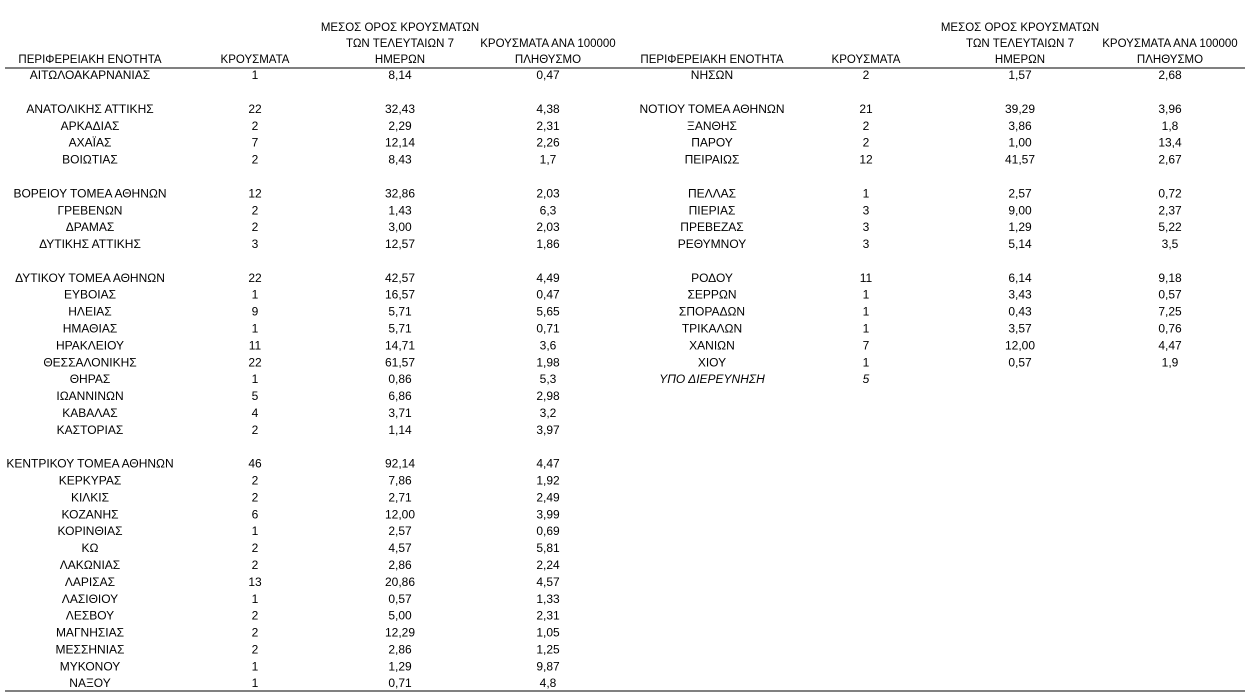  Describe the element at coordinates (548, 312) in the screenshot. I see `cell-value: 5,65` at that location.